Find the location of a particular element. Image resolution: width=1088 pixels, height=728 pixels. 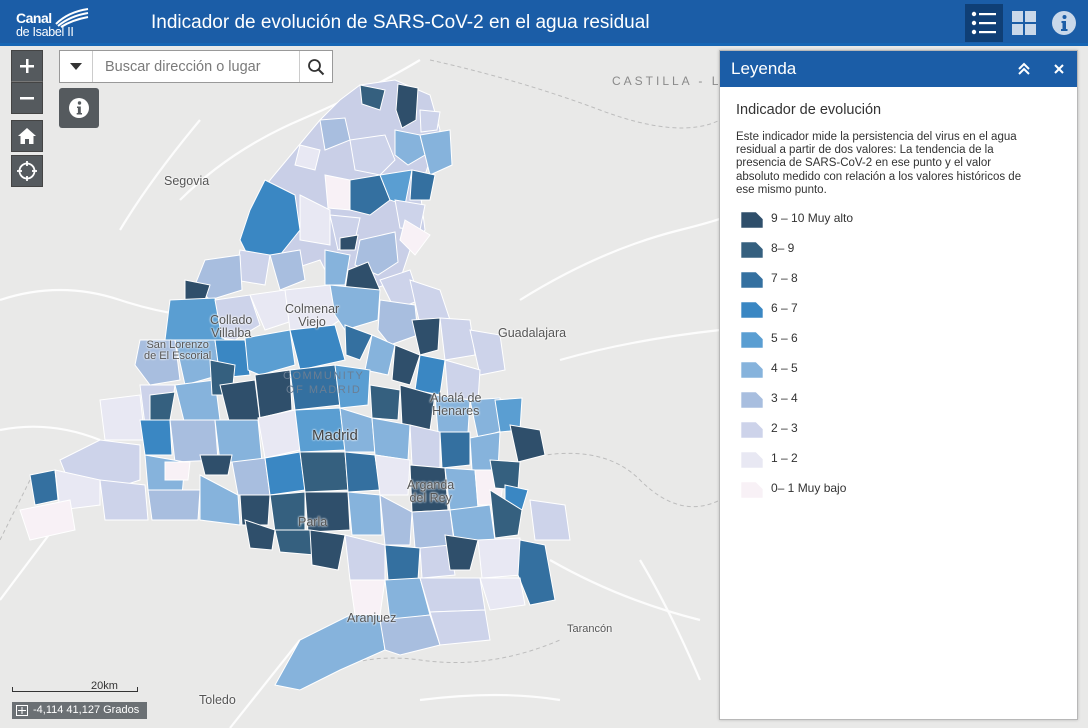

label-community-line1: COMMUNITY is located at coordinates (324, 376).